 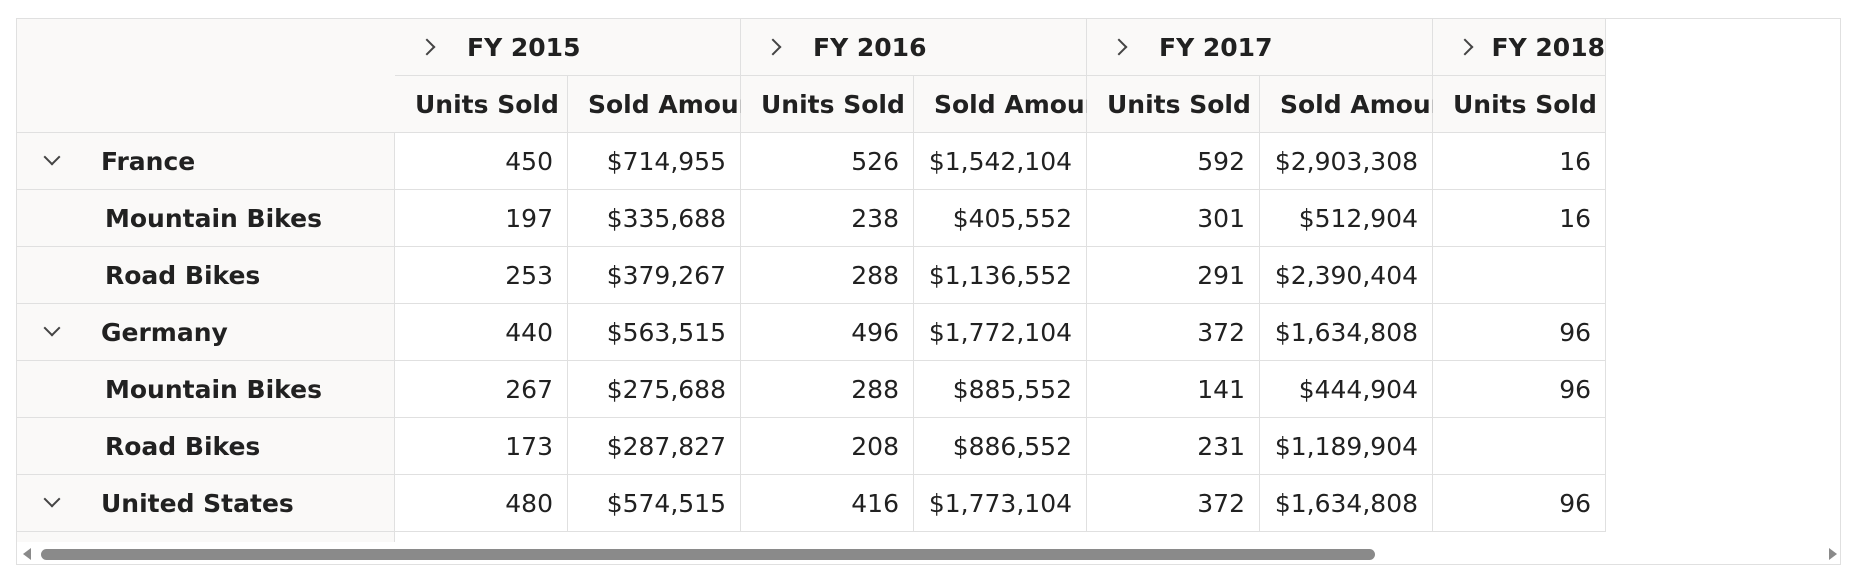 I want to click on column-header-year: FY 2015, so click(x=568, y=47).